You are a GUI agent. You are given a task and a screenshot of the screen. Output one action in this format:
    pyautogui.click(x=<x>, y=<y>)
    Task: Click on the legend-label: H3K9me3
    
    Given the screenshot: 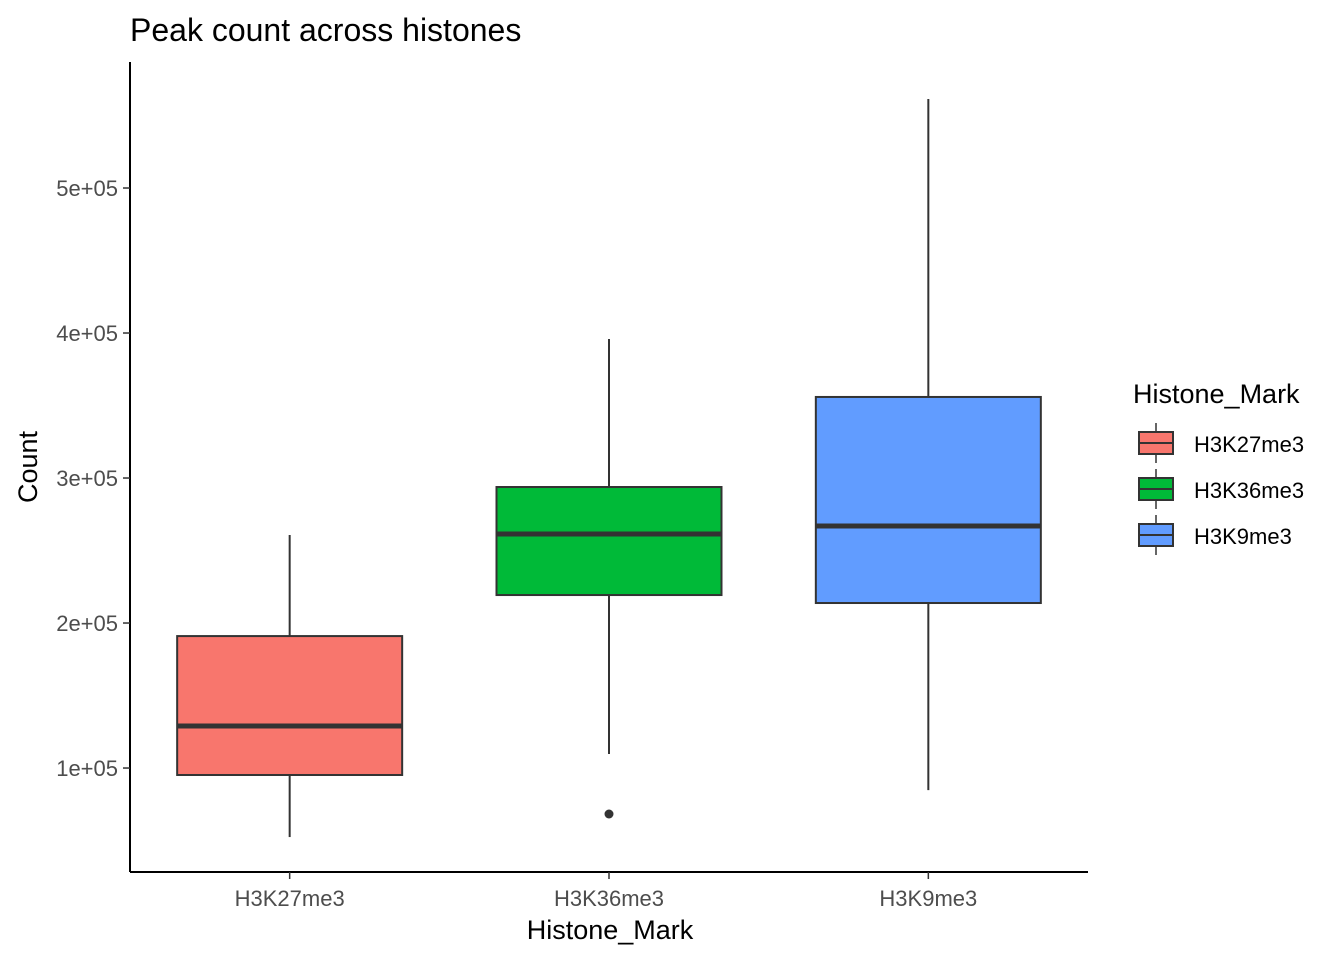 What is the action you would take?
    pyautogui.click(x=1243, y=536)
    